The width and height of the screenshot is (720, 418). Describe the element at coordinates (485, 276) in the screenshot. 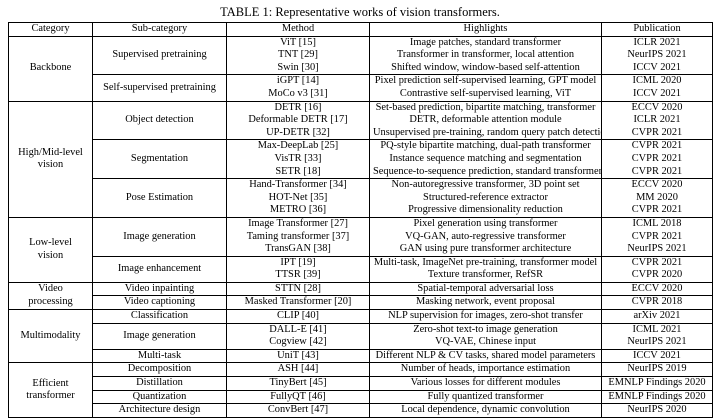

I see `highlights: Texture transformer, RefSR` at that location.